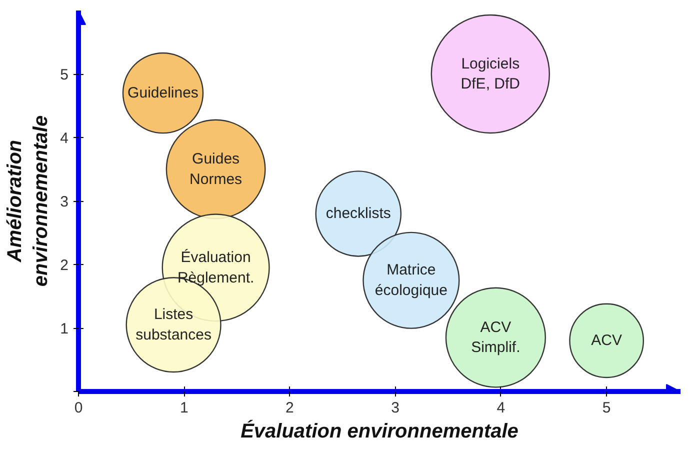 This screenshot has height=450, width=695. Describe the element at coordinates (174, 325) in the screenshot. I see `annotation: Listes substances` at that location.